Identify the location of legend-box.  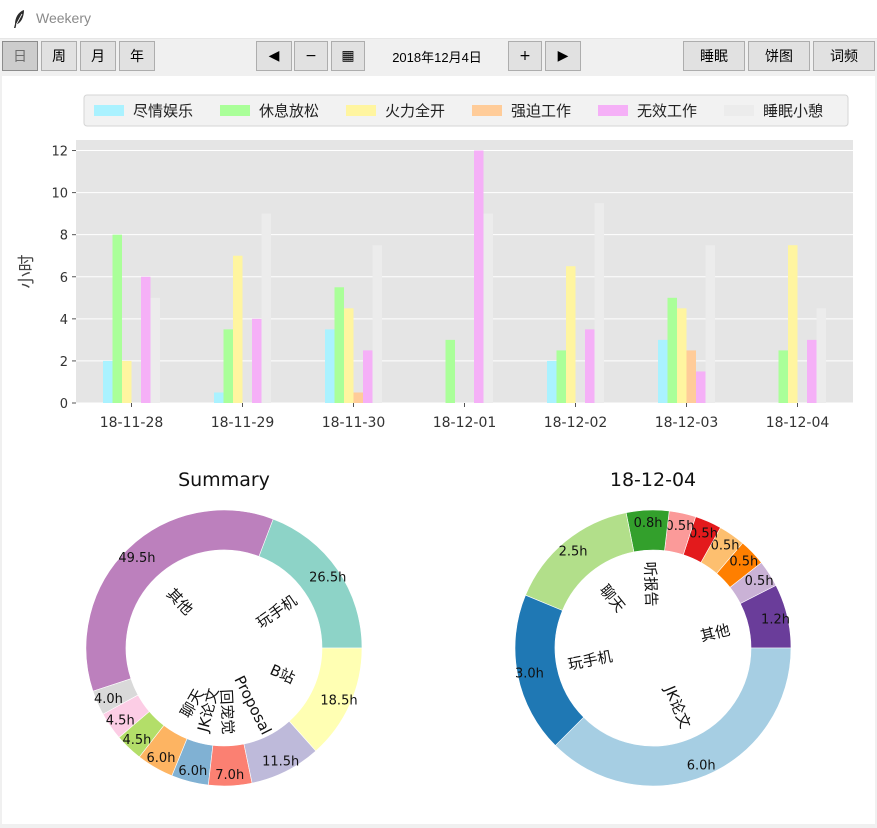
(466, 110).